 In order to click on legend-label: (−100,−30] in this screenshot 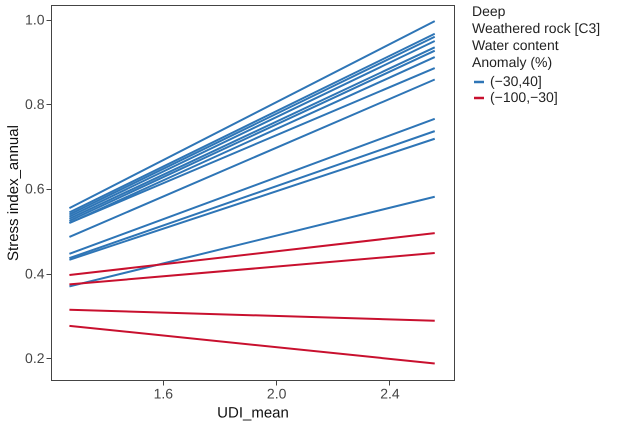, I will do `click(524, 97)`.